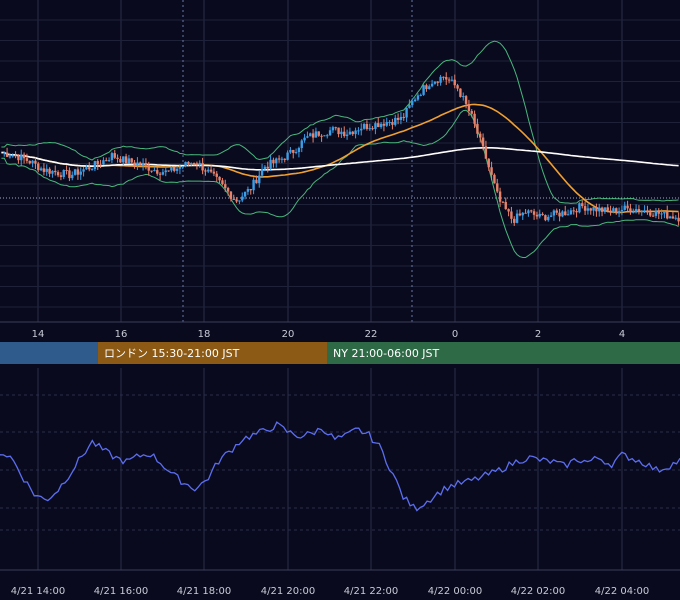 The width and height of the screenshot is (680, 600). What do you see at coordinates (204, 334) in the screenshot?
I see `x-tick-label-hour: 18` at bounding box center [204, 334].